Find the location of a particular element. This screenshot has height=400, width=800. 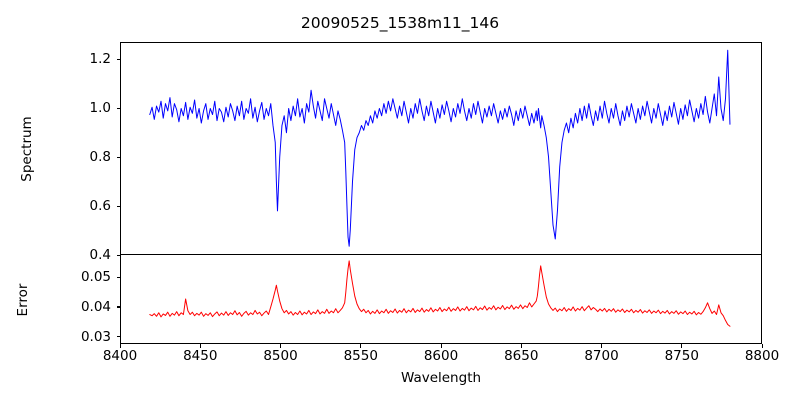

x-tick-label: 8550 is located at coordinates (360, 356).